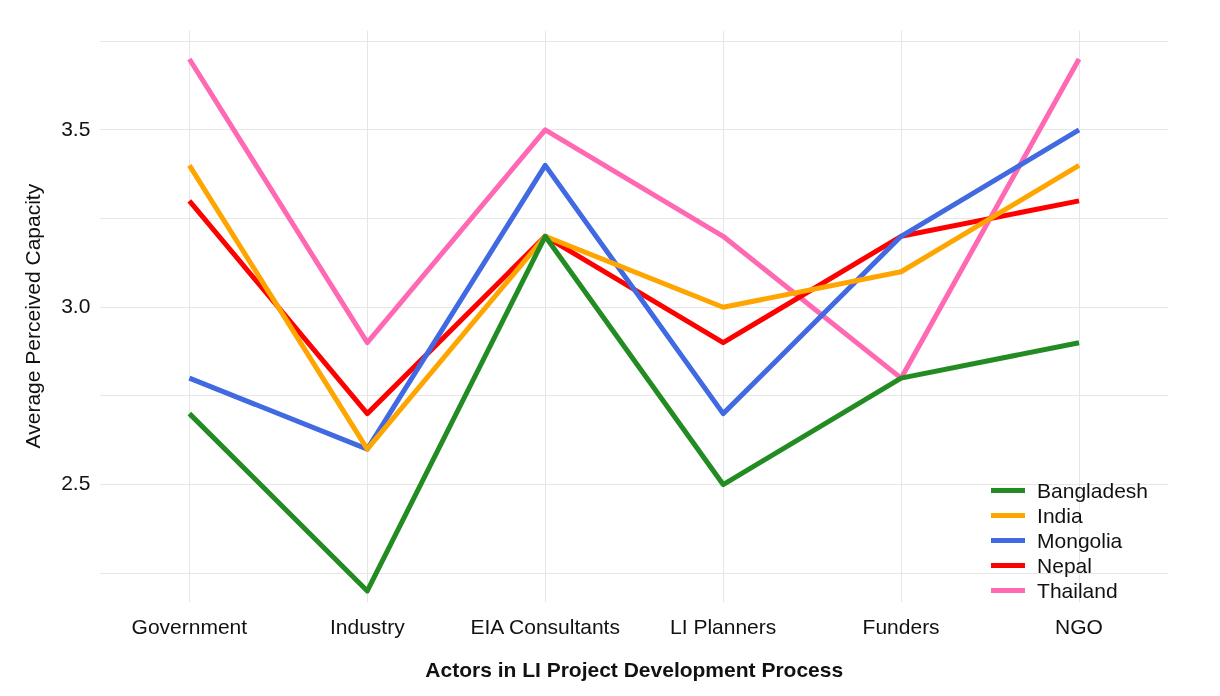 This screenshot has width=1220, height=696. Describe the element at coordinates (545, 626) in the screenshot. I see `x-tick-label: EIA Consultants` at that location.